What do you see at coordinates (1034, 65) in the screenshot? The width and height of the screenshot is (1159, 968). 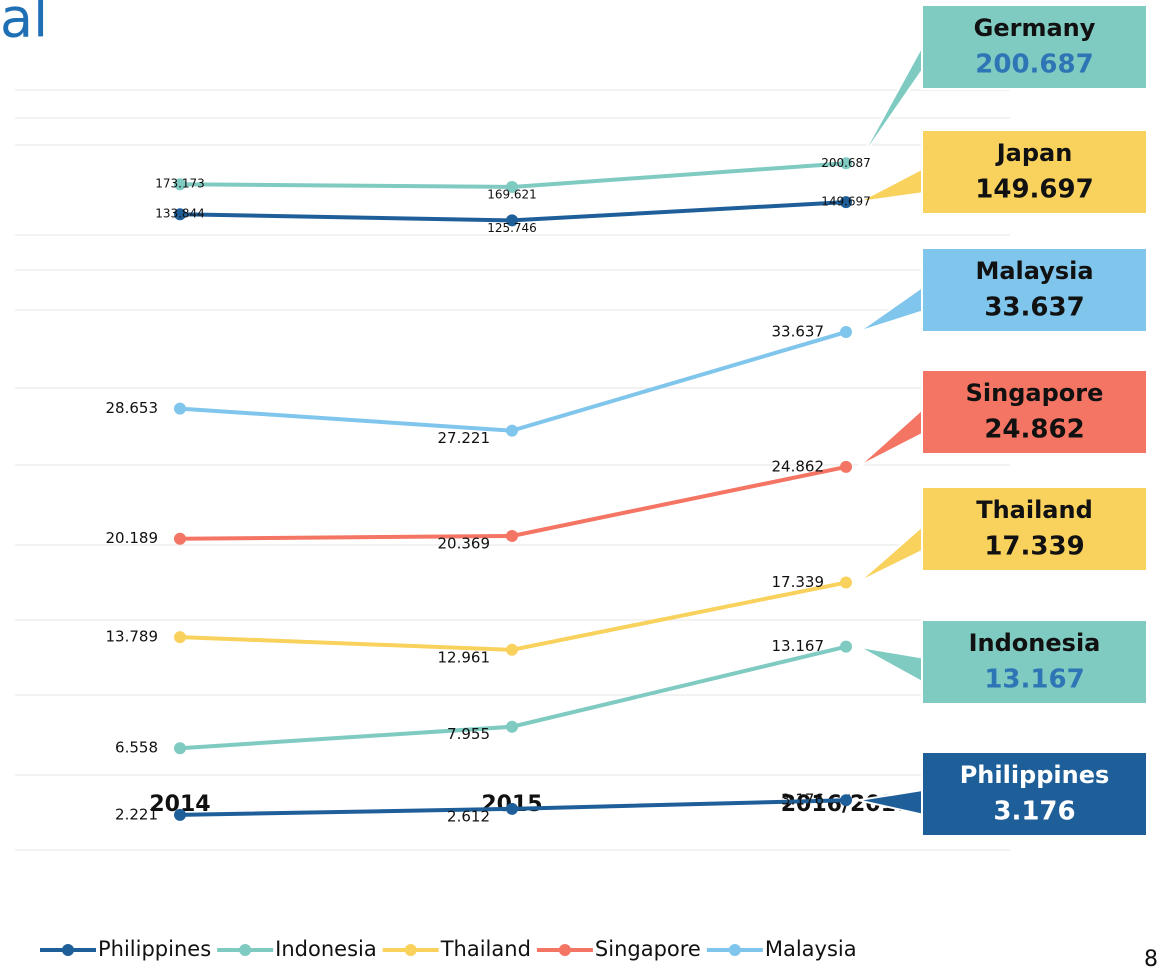 I see `callout-value: 200.687` at bounding box center [1034, 65].